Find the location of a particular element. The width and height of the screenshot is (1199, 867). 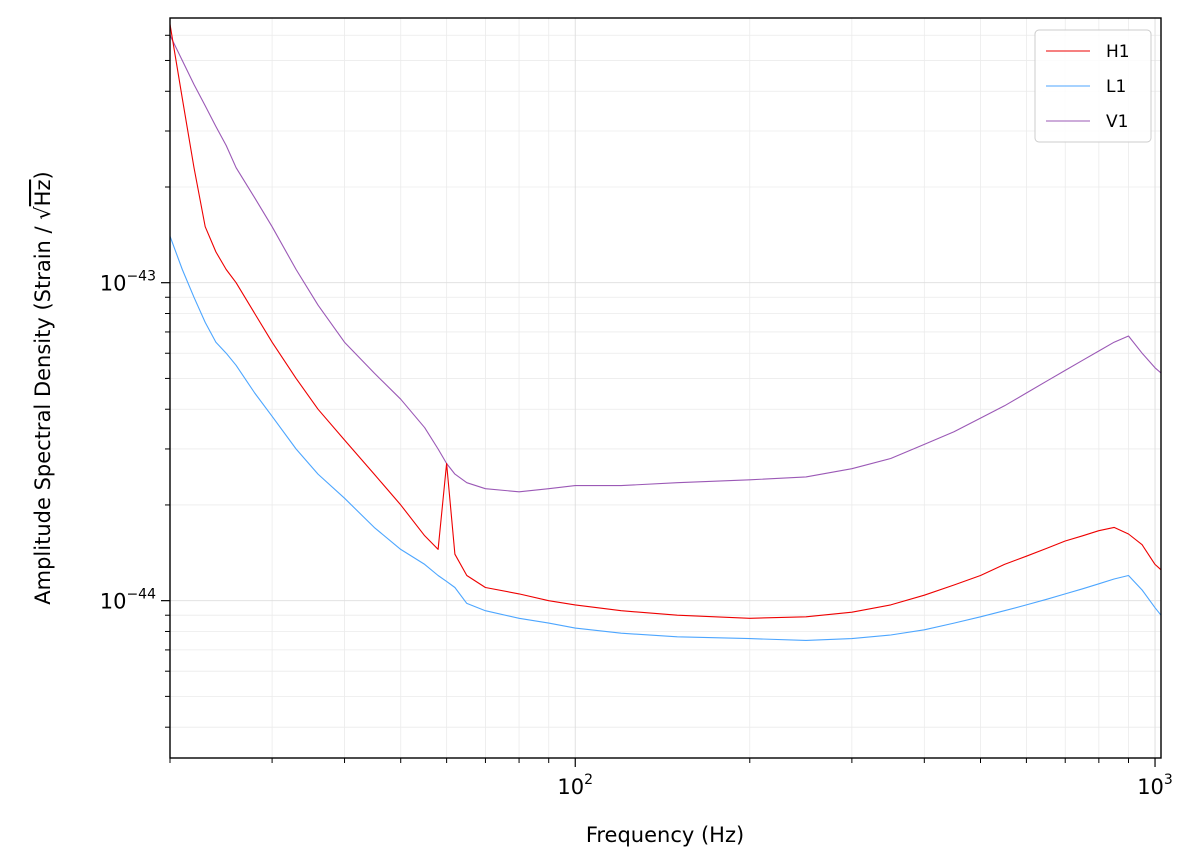

legend-label-l1: L1 is located at coordinates (1116, 87).